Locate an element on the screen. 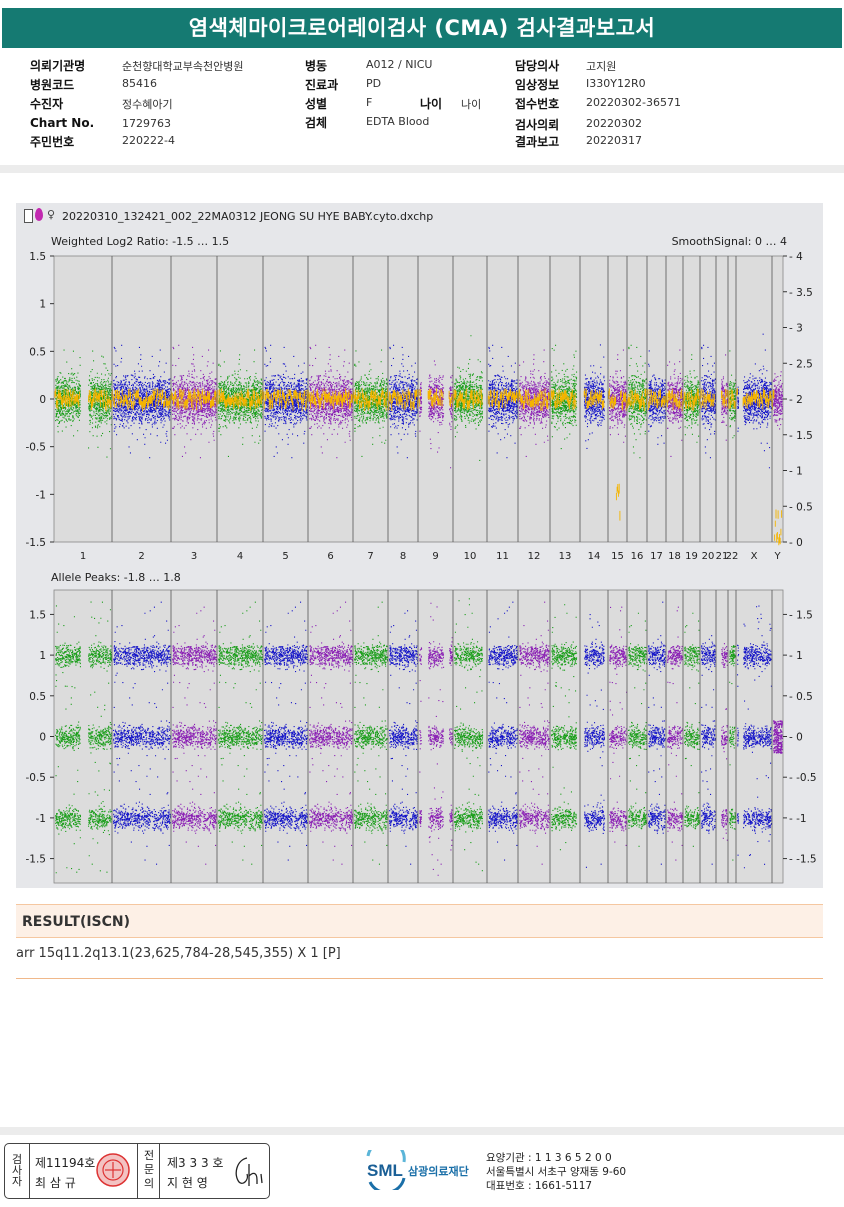 The width and height of the screenshot is (844, 1207). info-value: PD is located at coordinates (374, 83).